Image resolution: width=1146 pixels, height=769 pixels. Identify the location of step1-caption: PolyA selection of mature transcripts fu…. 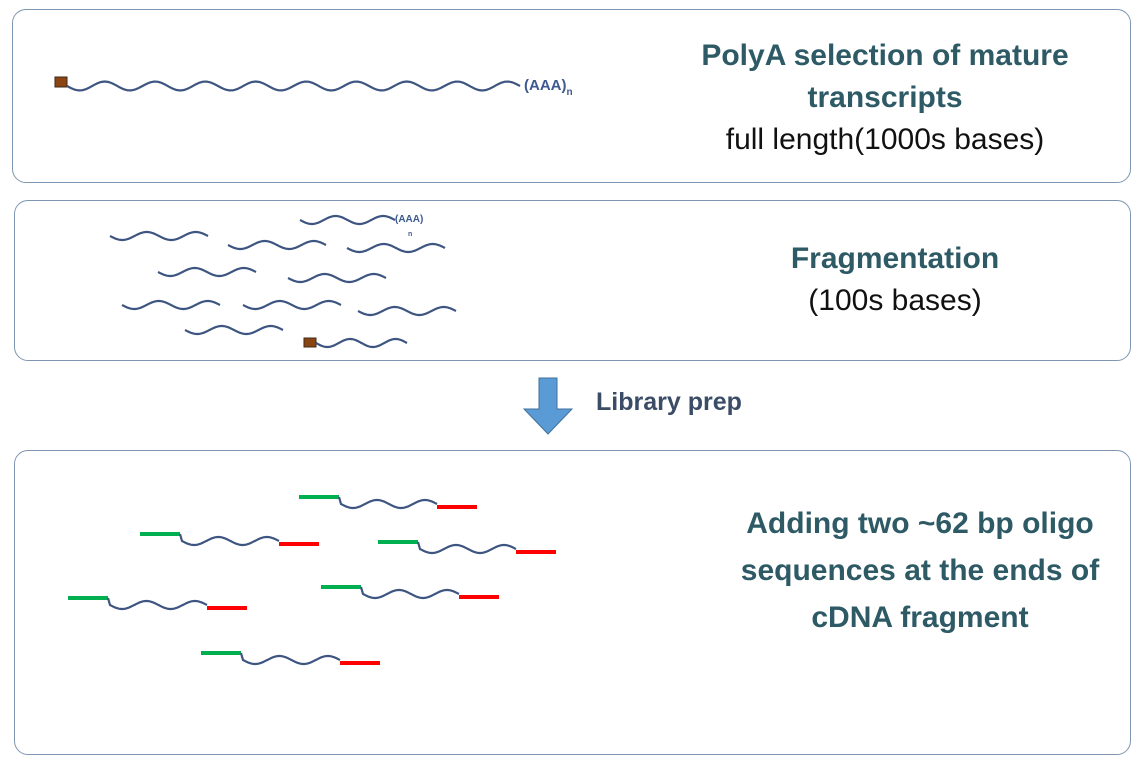
(885, 98).